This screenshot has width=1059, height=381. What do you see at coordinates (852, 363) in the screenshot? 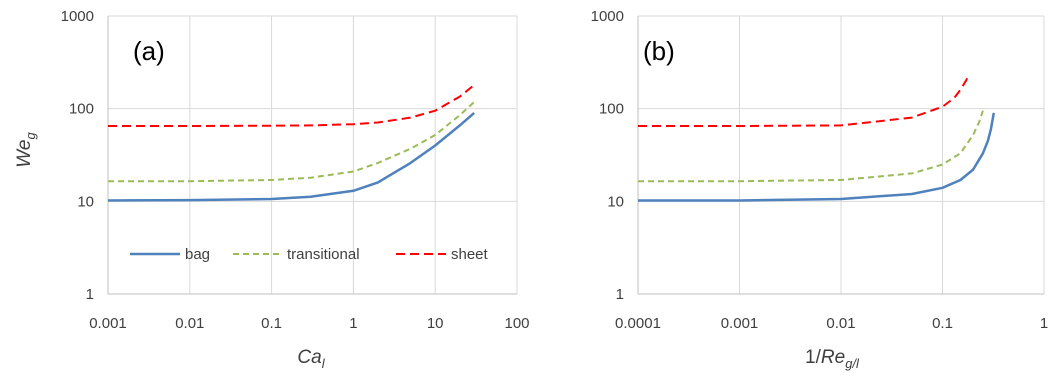
I see `x-axis-title-sub: g/l` at bounding box center [852, 363].